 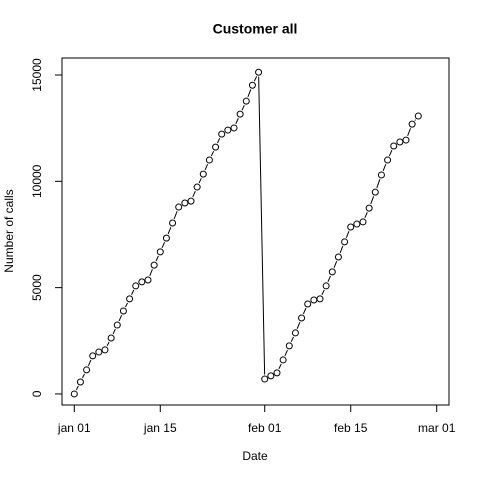 I want to click on x-tick-label: feb 01, so click(x=265, y=428).